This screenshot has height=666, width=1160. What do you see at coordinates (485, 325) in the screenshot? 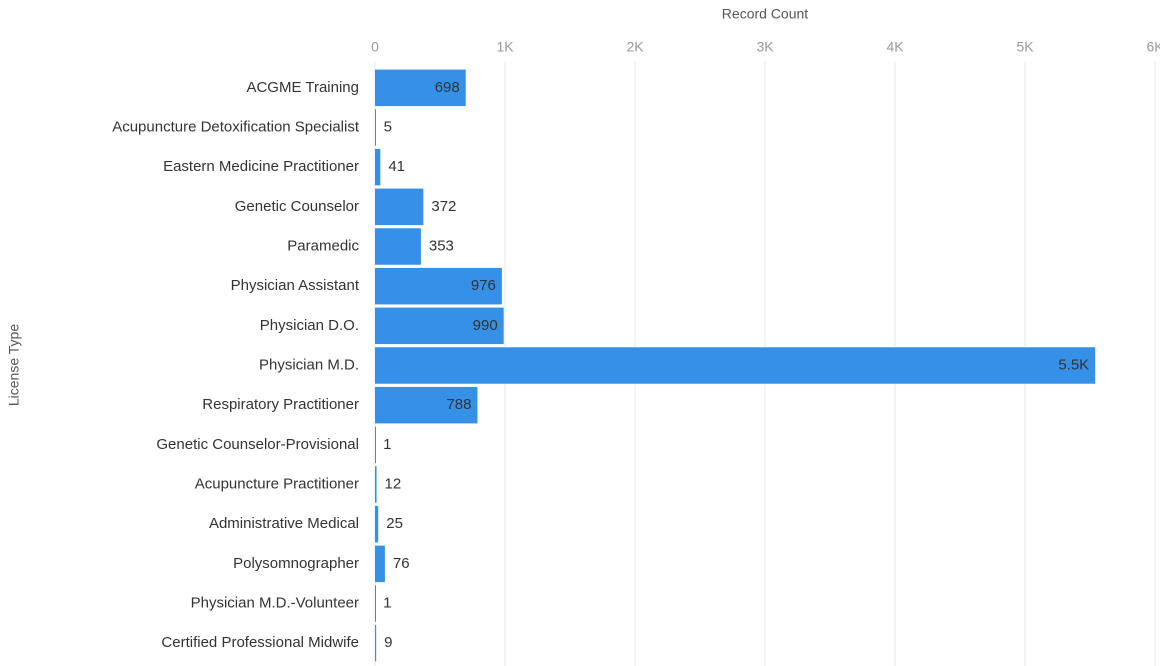
I see `value-label: 990` at bounding box center [485, 325].